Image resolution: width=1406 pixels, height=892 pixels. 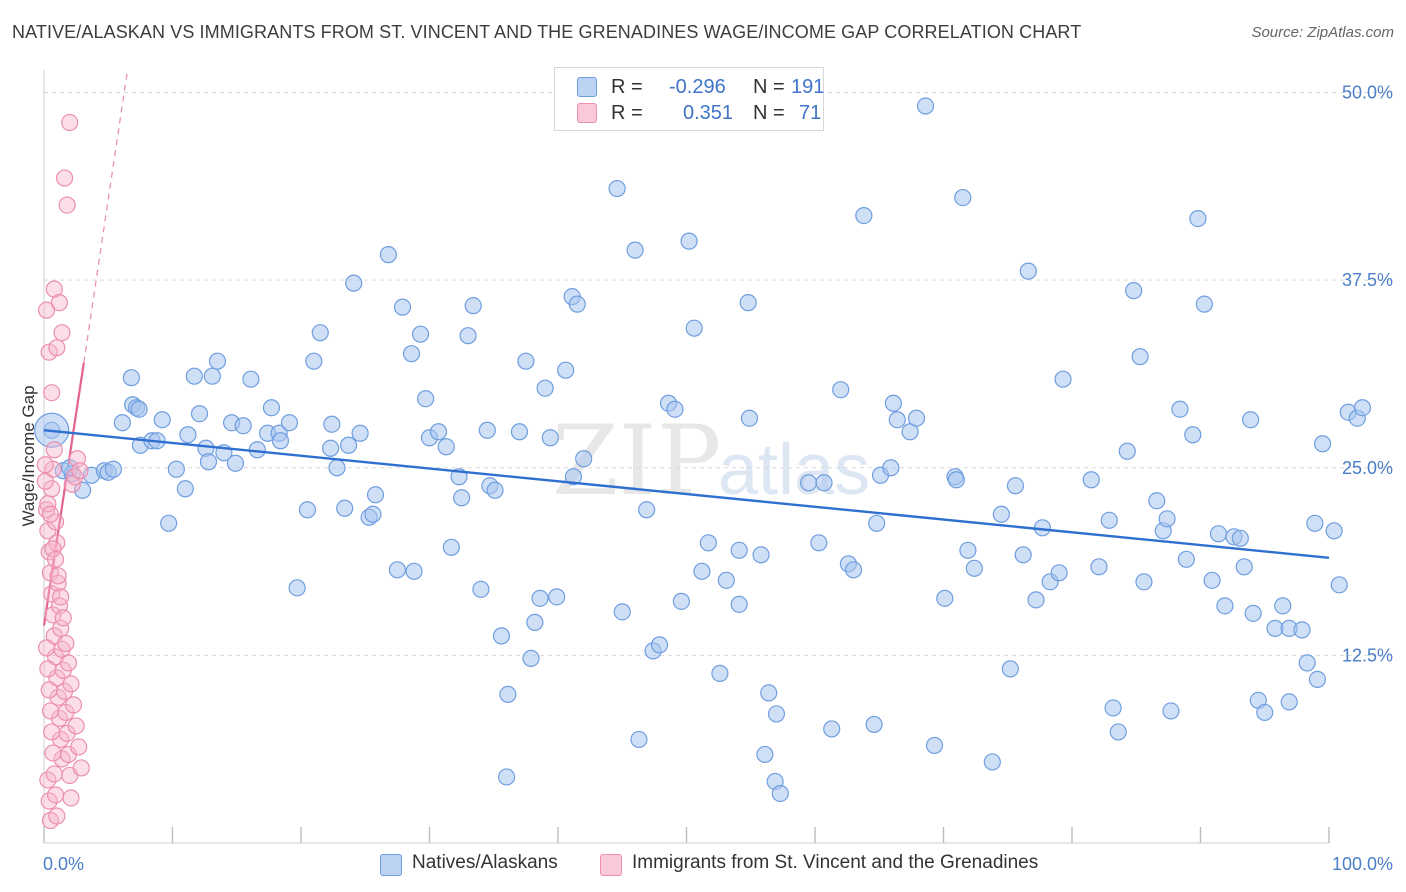 I want to click on y-tick-label: 50.0%, so click(x=1367, y=93).